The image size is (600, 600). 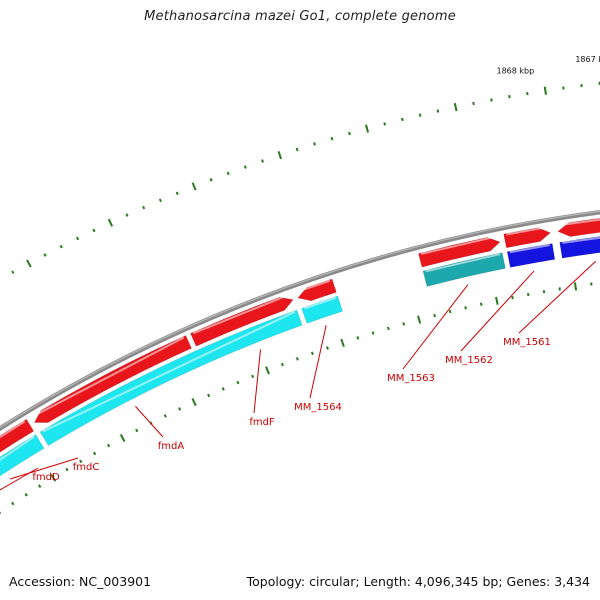 What do you see at coordinates (46, 477) in the screenshot?
I see `gene-label: fmdD` at bounding box center [46, 477].